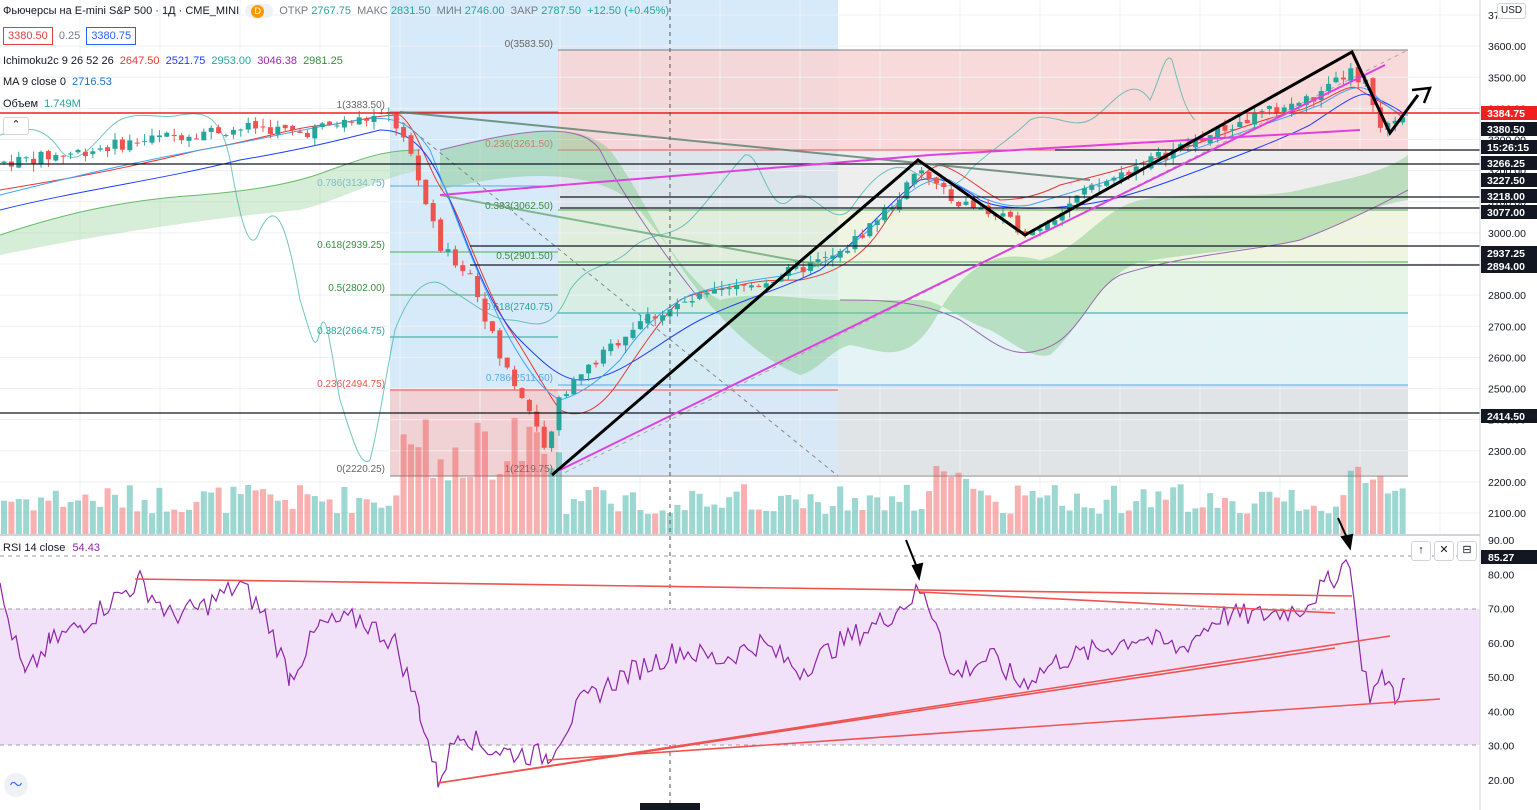 This screenshot has height=810, width=1537. I want to click on price-label: 2894.00, so click(1506, 267).